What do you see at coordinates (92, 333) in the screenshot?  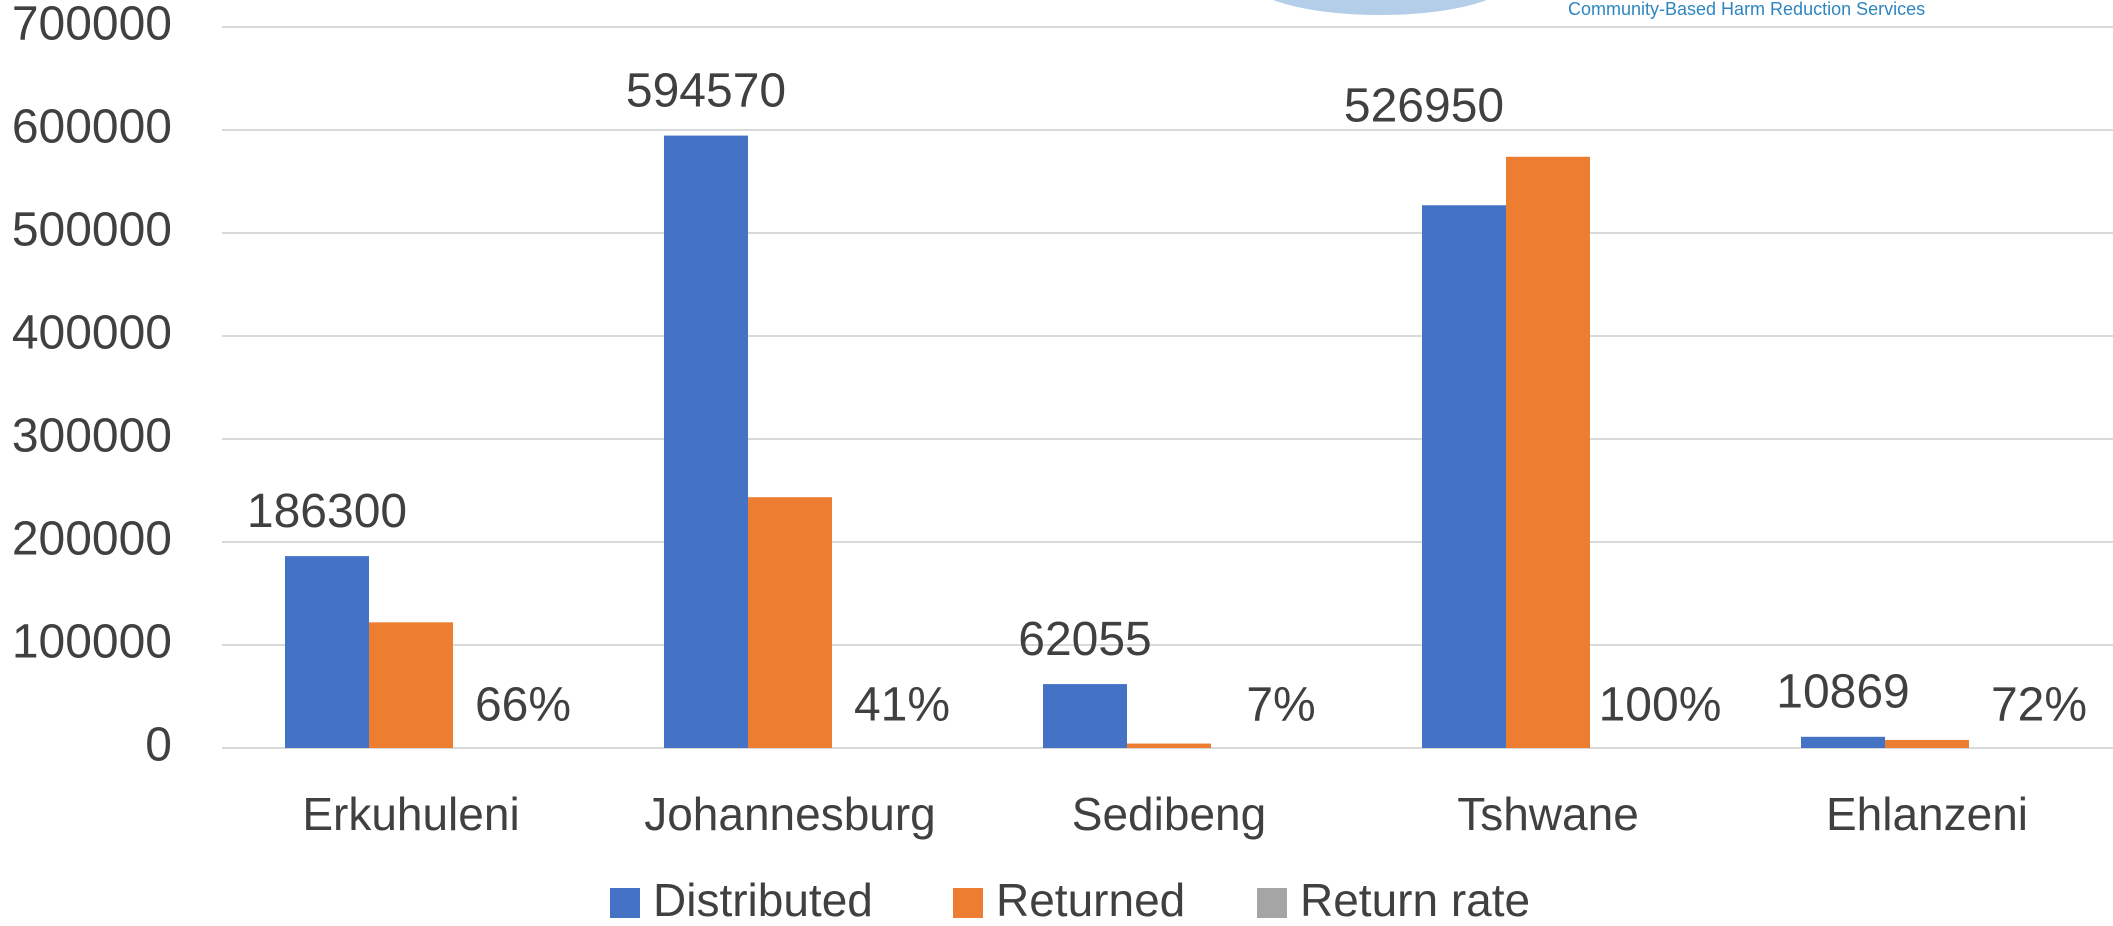 I see `y-tick-label: 400000` at bounding box center [92, 333].